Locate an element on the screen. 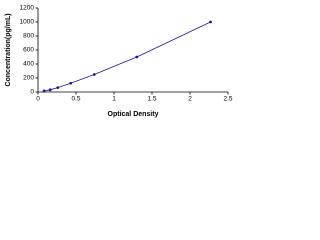  x-axis-title: Optical Density is located at coordinates (133, 114).